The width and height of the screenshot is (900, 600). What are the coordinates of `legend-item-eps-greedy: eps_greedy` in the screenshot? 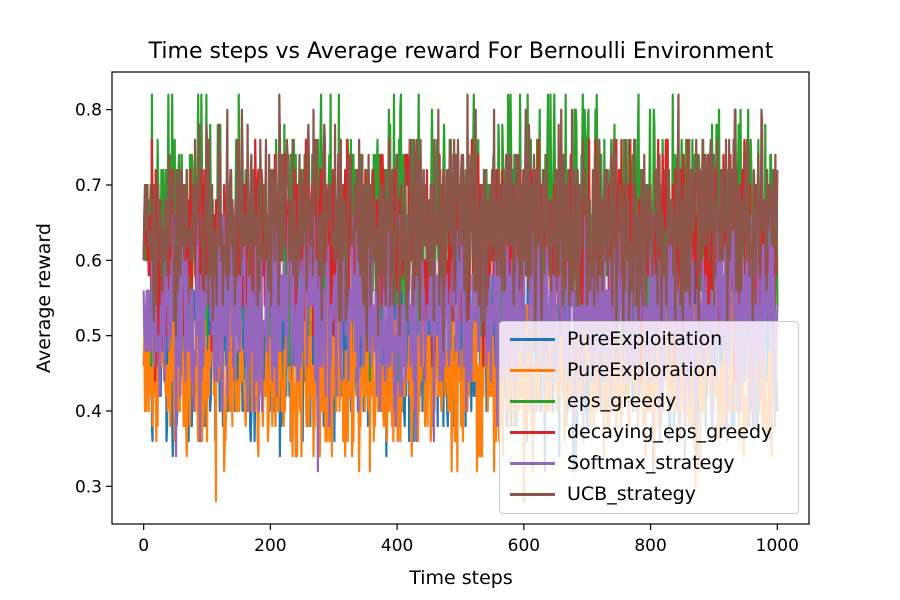 It's located at (593, 401).